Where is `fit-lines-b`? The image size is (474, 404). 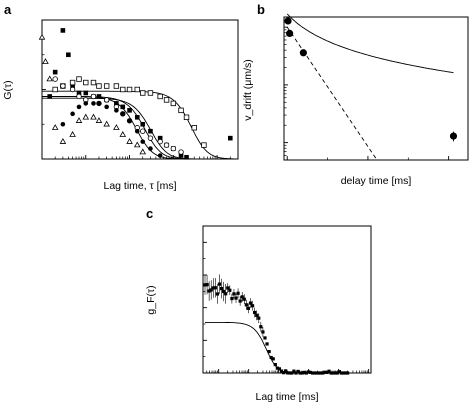 fit-lines-b is located at coordinates (370, 87).